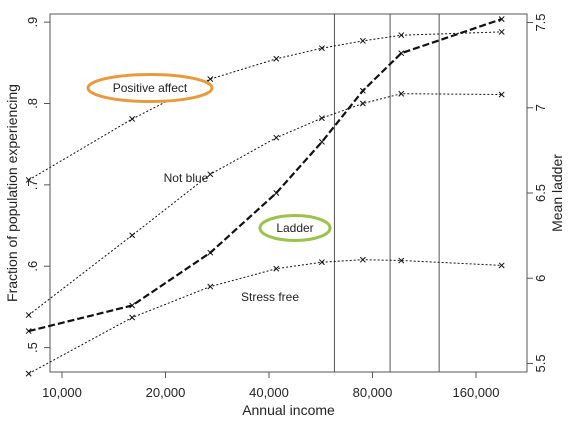 Image resolution: width=574 pixels, height=436 pixels. I want to click on annotation-ring-ladder, so click(295, 228).